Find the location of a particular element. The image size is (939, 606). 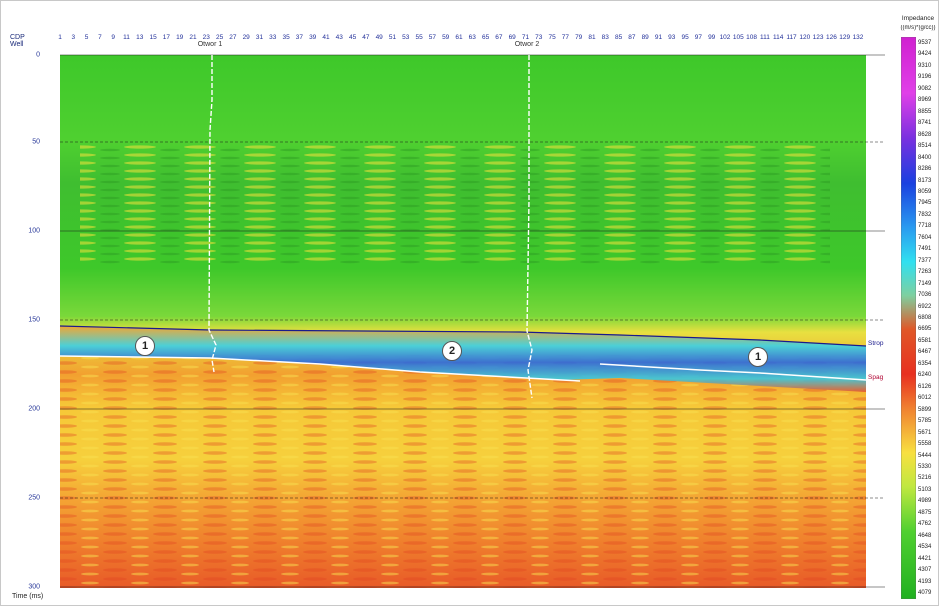

colorbar-title: Impedance is located at coordinates (918, 18).